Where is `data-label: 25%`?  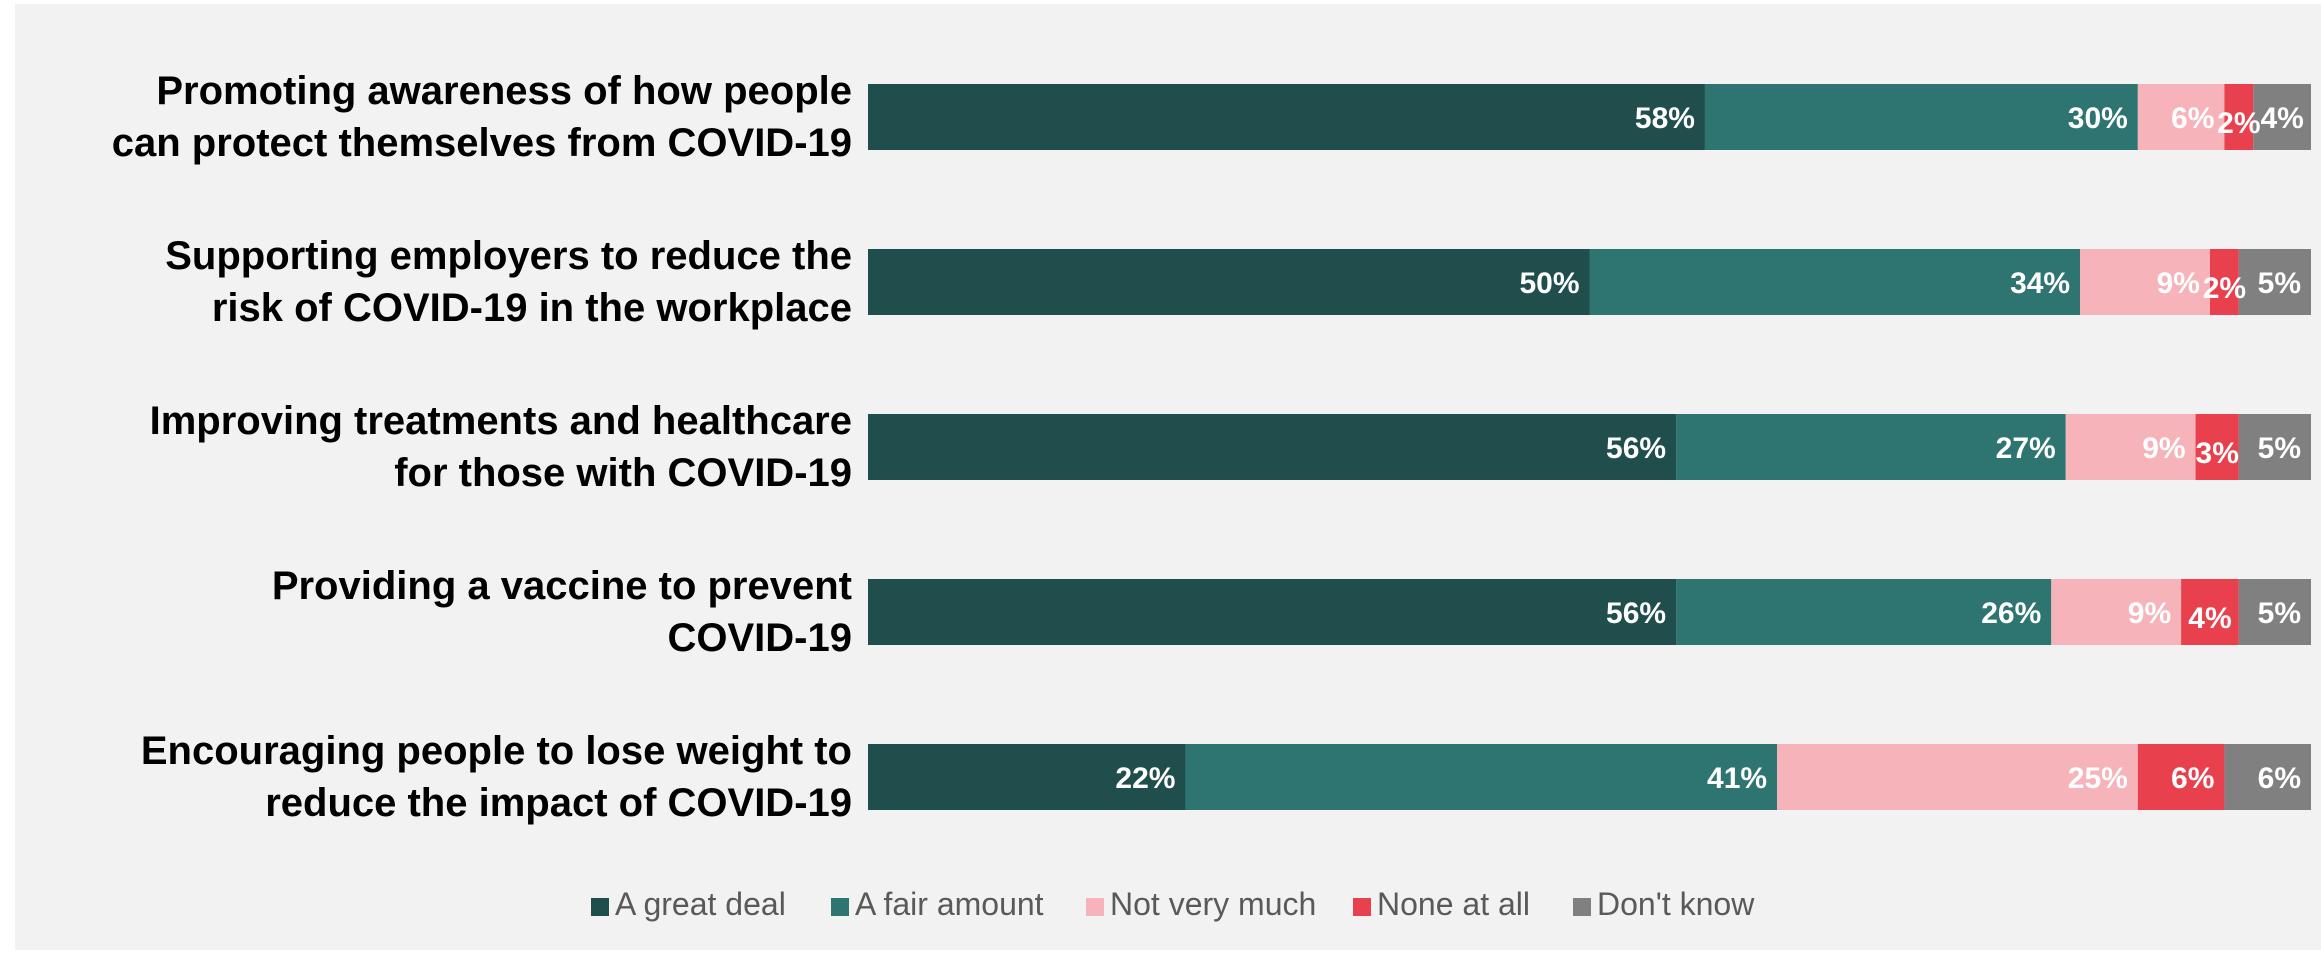 data-label: 25% is located at coordinates (2098, 778).